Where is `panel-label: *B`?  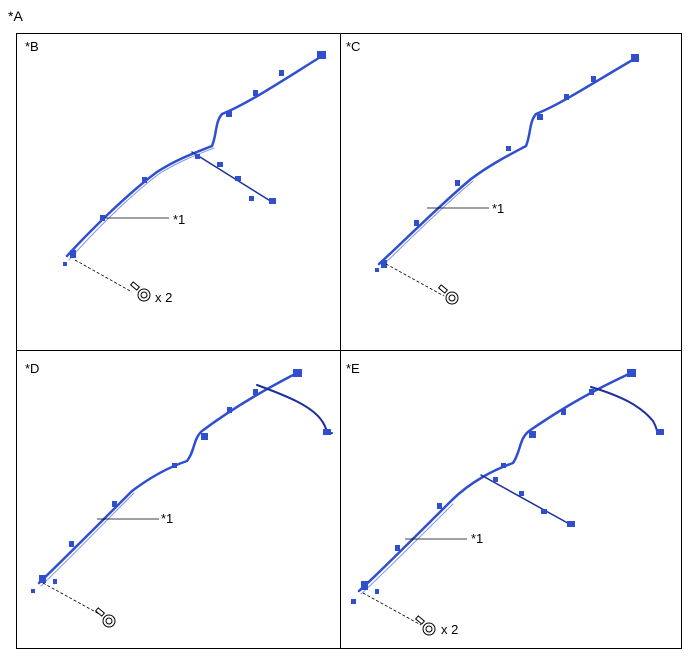 panel-label: *B is located at coordinates (32, 46).